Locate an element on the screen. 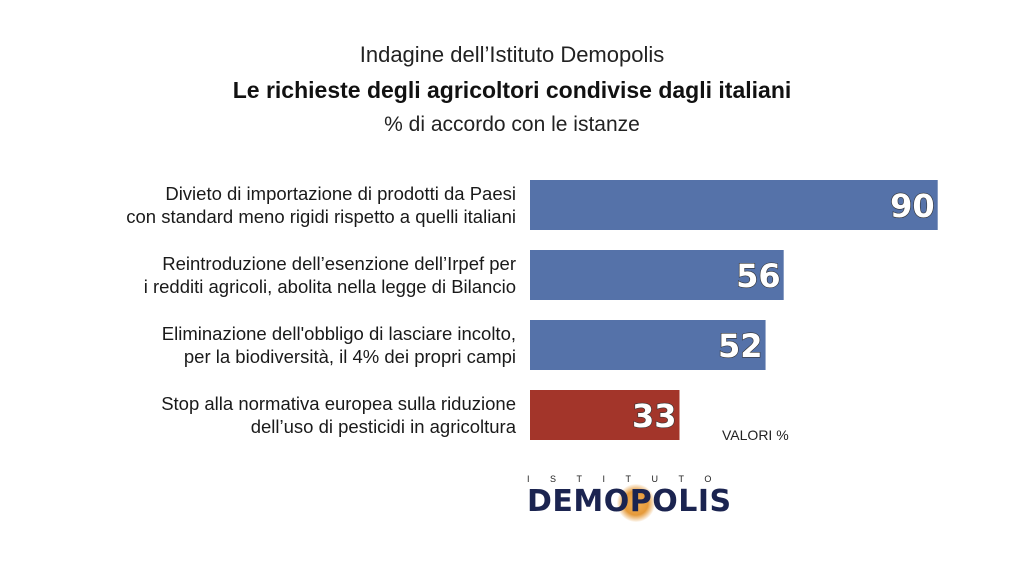  logo-wordmark: DEMOPOLIS is located at coordinates (629, 501).